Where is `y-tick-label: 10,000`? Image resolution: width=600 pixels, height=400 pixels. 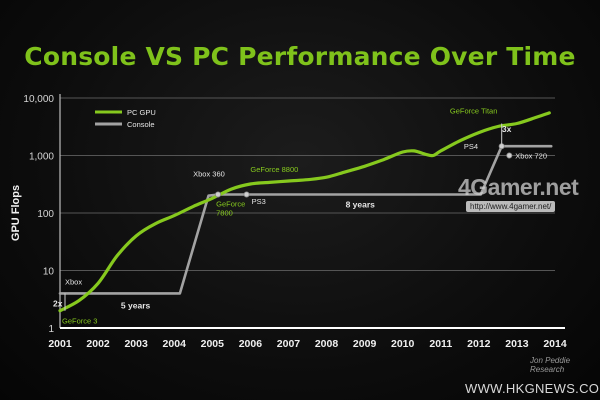
y-tick-label: 10,000 is located at coordinates (38, 99).